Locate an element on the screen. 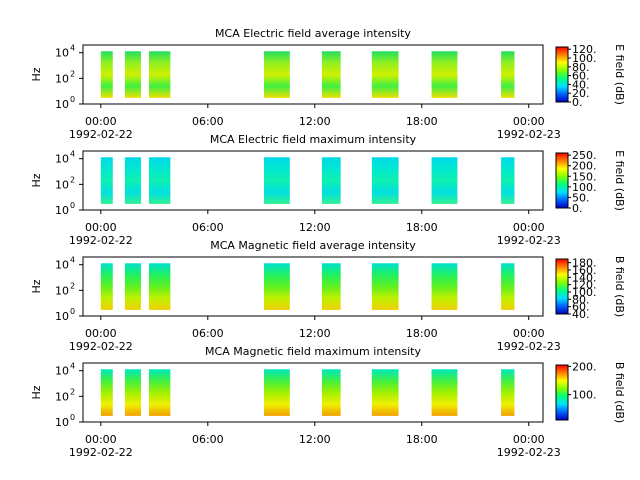 The image size is (640, 480). panel-title: MCA Electric field maximum intensity is located at coordinates (313, 139).